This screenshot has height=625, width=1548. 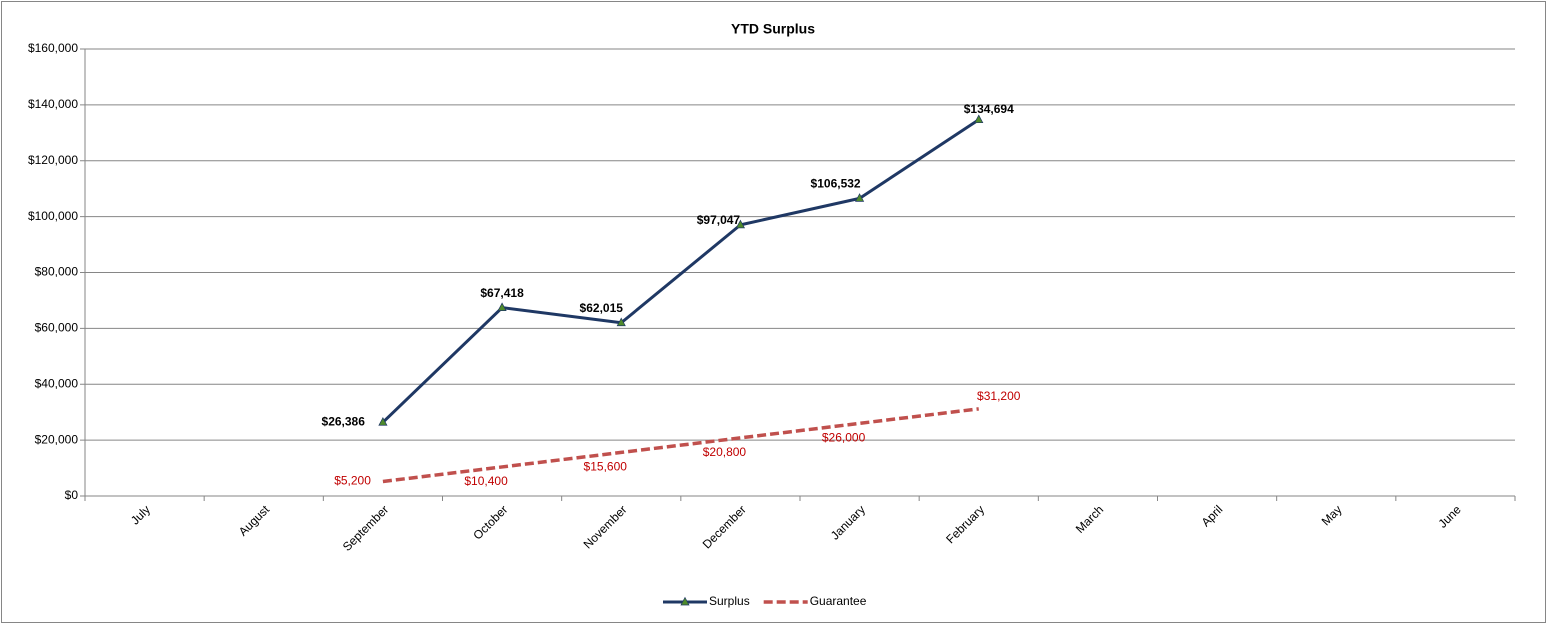 What do you see at coordinates (57, 328) in the screenshot?
I see `y-tick-label: $60,000` at bounding box center [57, 328].